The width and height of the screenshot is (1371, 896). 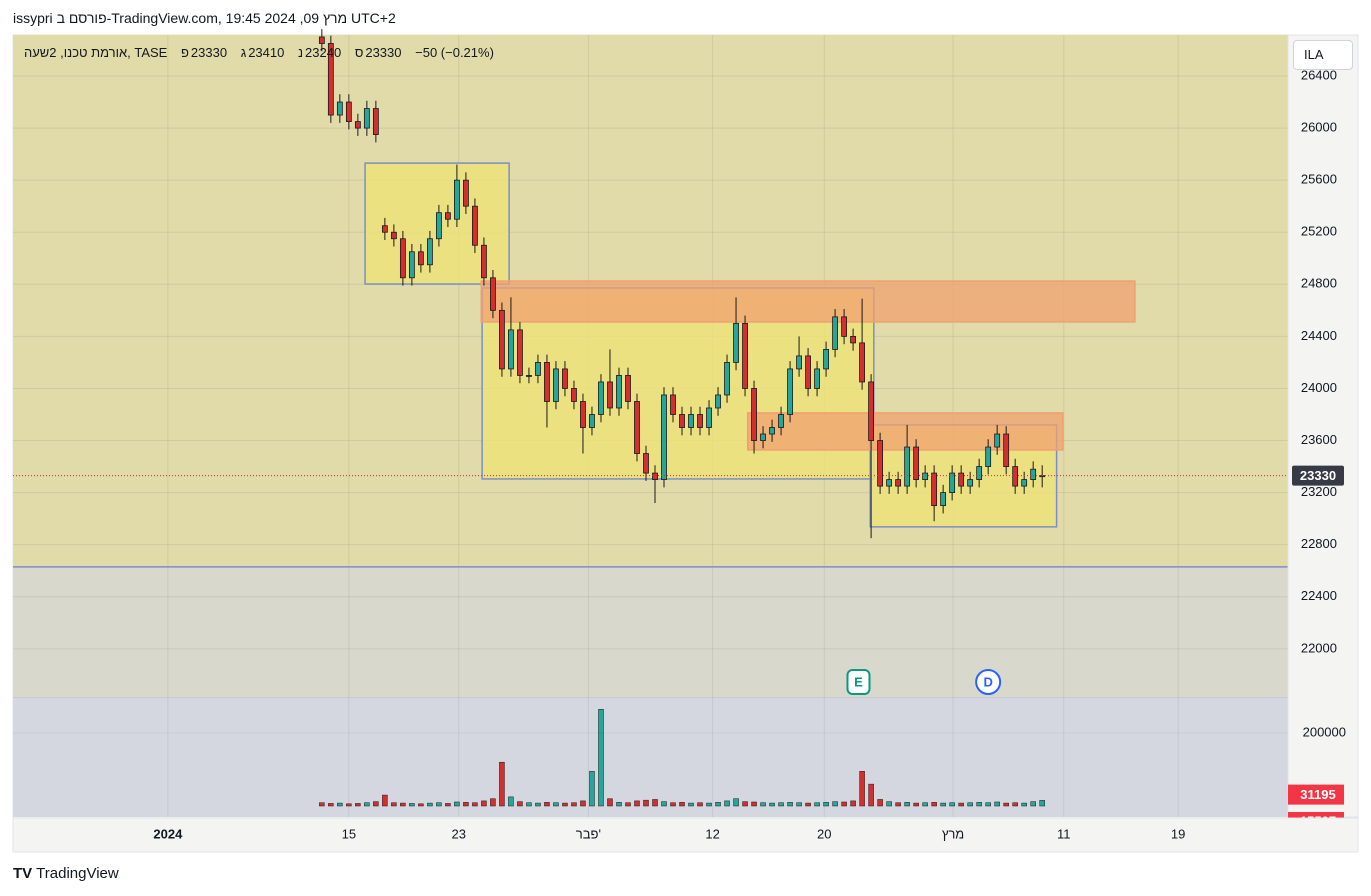 What do you see at coordinates (650, 631) in the screenshot?
I see `lower-area` at bounding box center [650, 631].